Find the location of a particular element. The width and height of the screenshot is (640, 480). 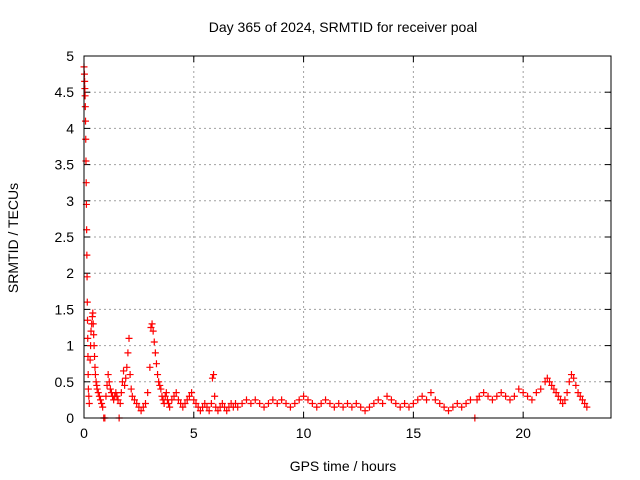

y-tick-label: 3 is located at coordinates (70, 201).